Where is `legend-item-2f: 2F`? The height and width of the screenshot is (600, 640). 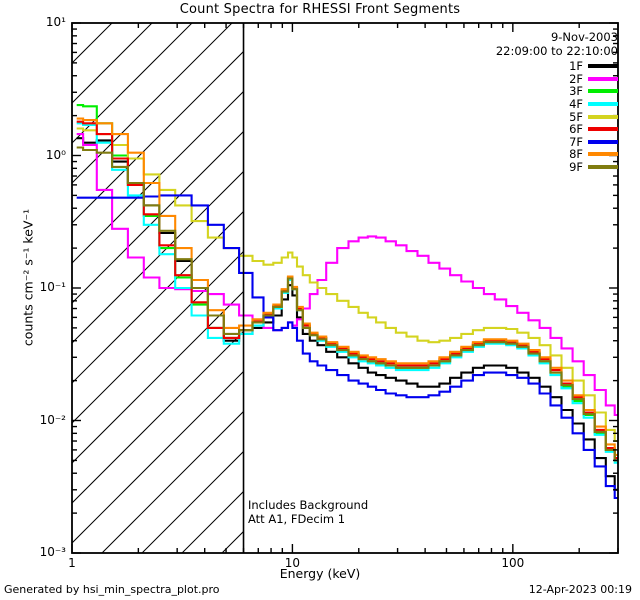 legend-item-2f: 2F is located at coordinates (593, 78).